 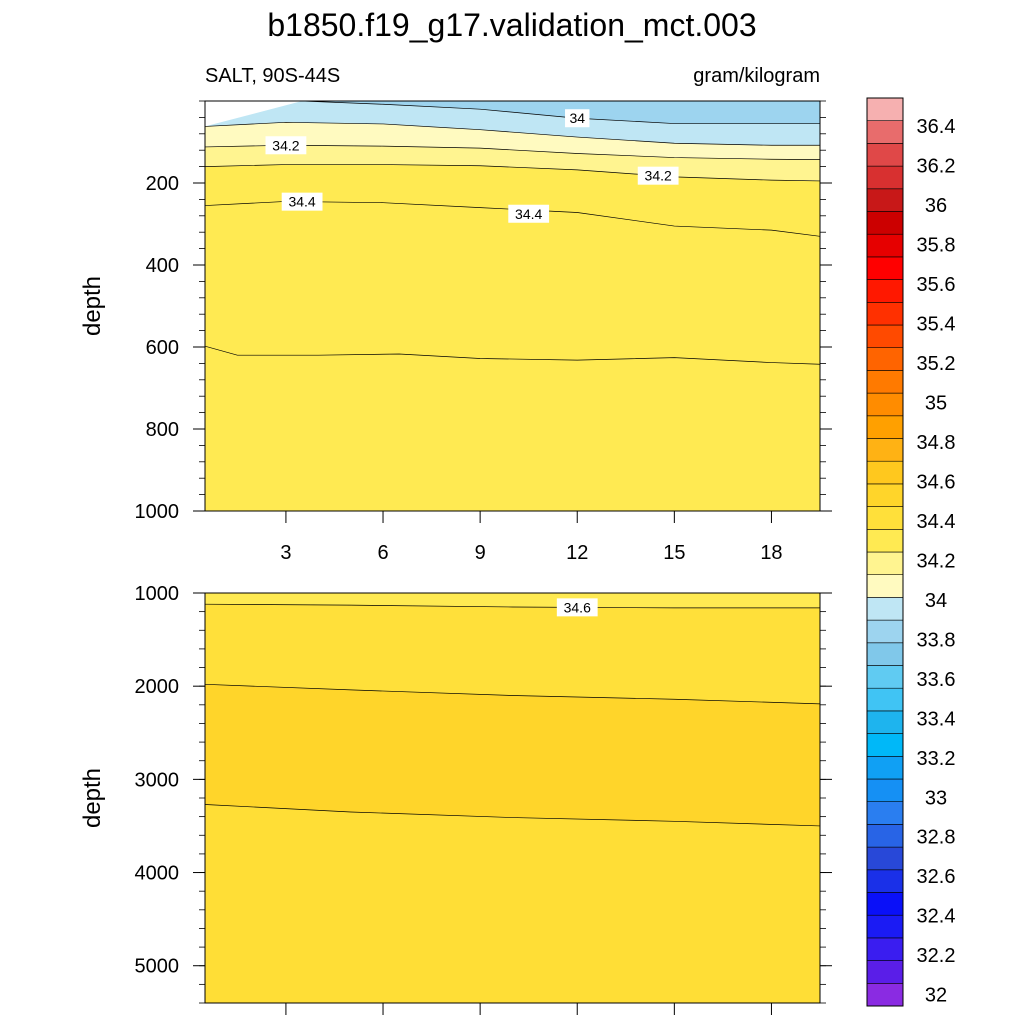 What do you see at coordinates (674, 553) in the screenshot?
I see `x-tick-label: 15` at bounding box center [674, 553].